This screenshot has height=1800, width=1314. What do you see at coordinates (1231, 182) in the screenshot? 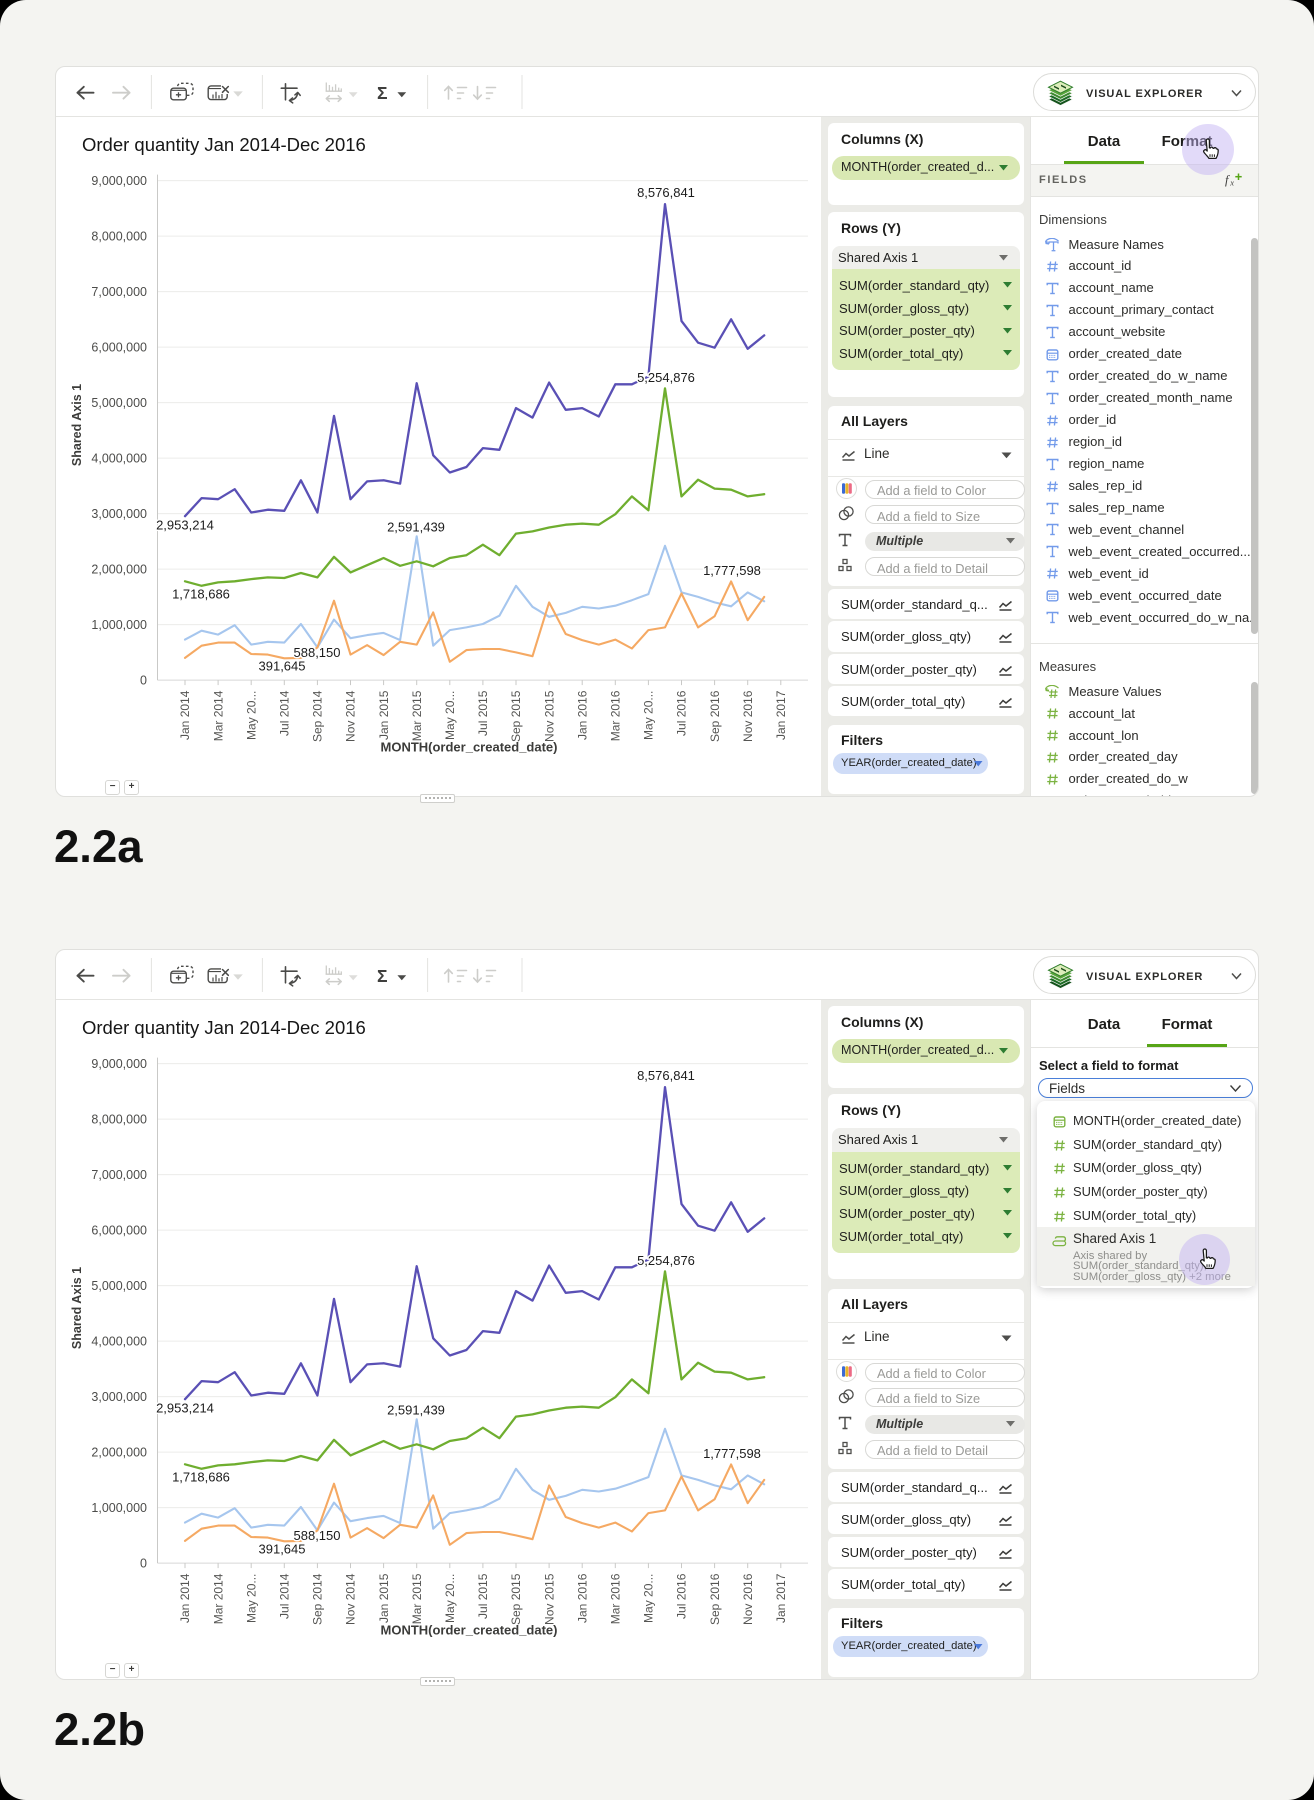
I see `svg-text: x` at bounding box center [1231, 182].